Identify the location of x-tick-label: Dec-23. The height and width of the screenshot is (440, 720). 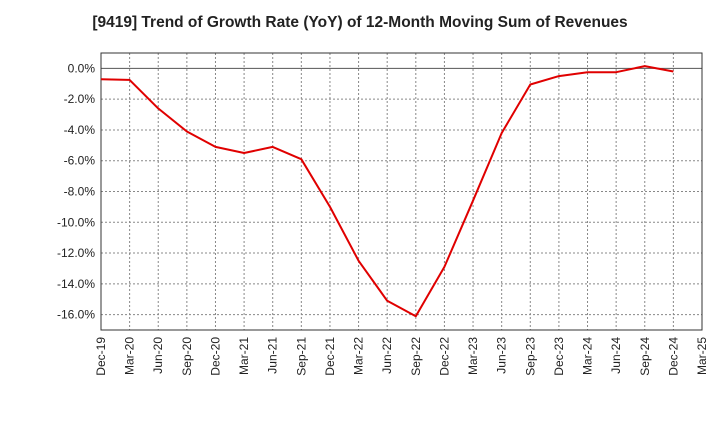
(559, 356).